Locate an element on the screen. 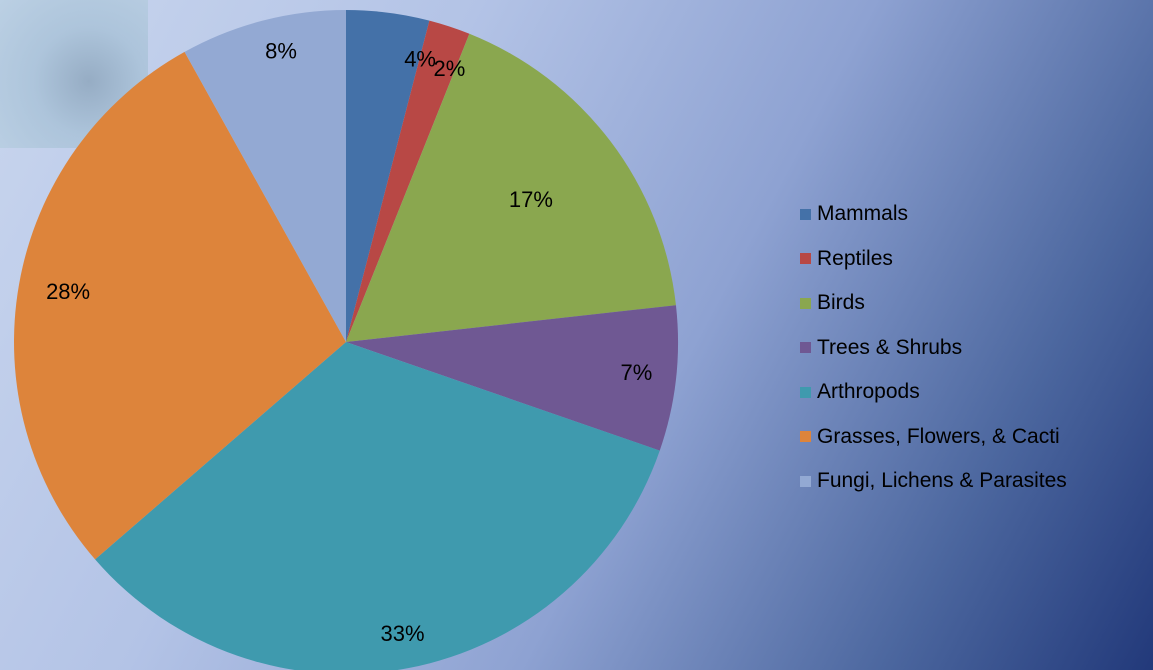  legend-item: Trees & Shrubs is located at coordinates (933, 348).